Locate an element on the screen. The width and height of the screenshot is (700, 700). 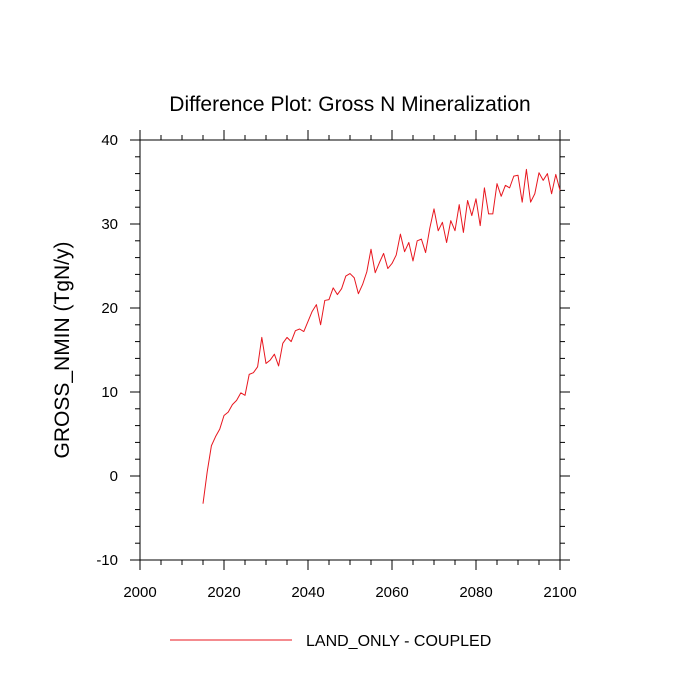
x-tick-label: 2100 is located at coordinates (559, 592).